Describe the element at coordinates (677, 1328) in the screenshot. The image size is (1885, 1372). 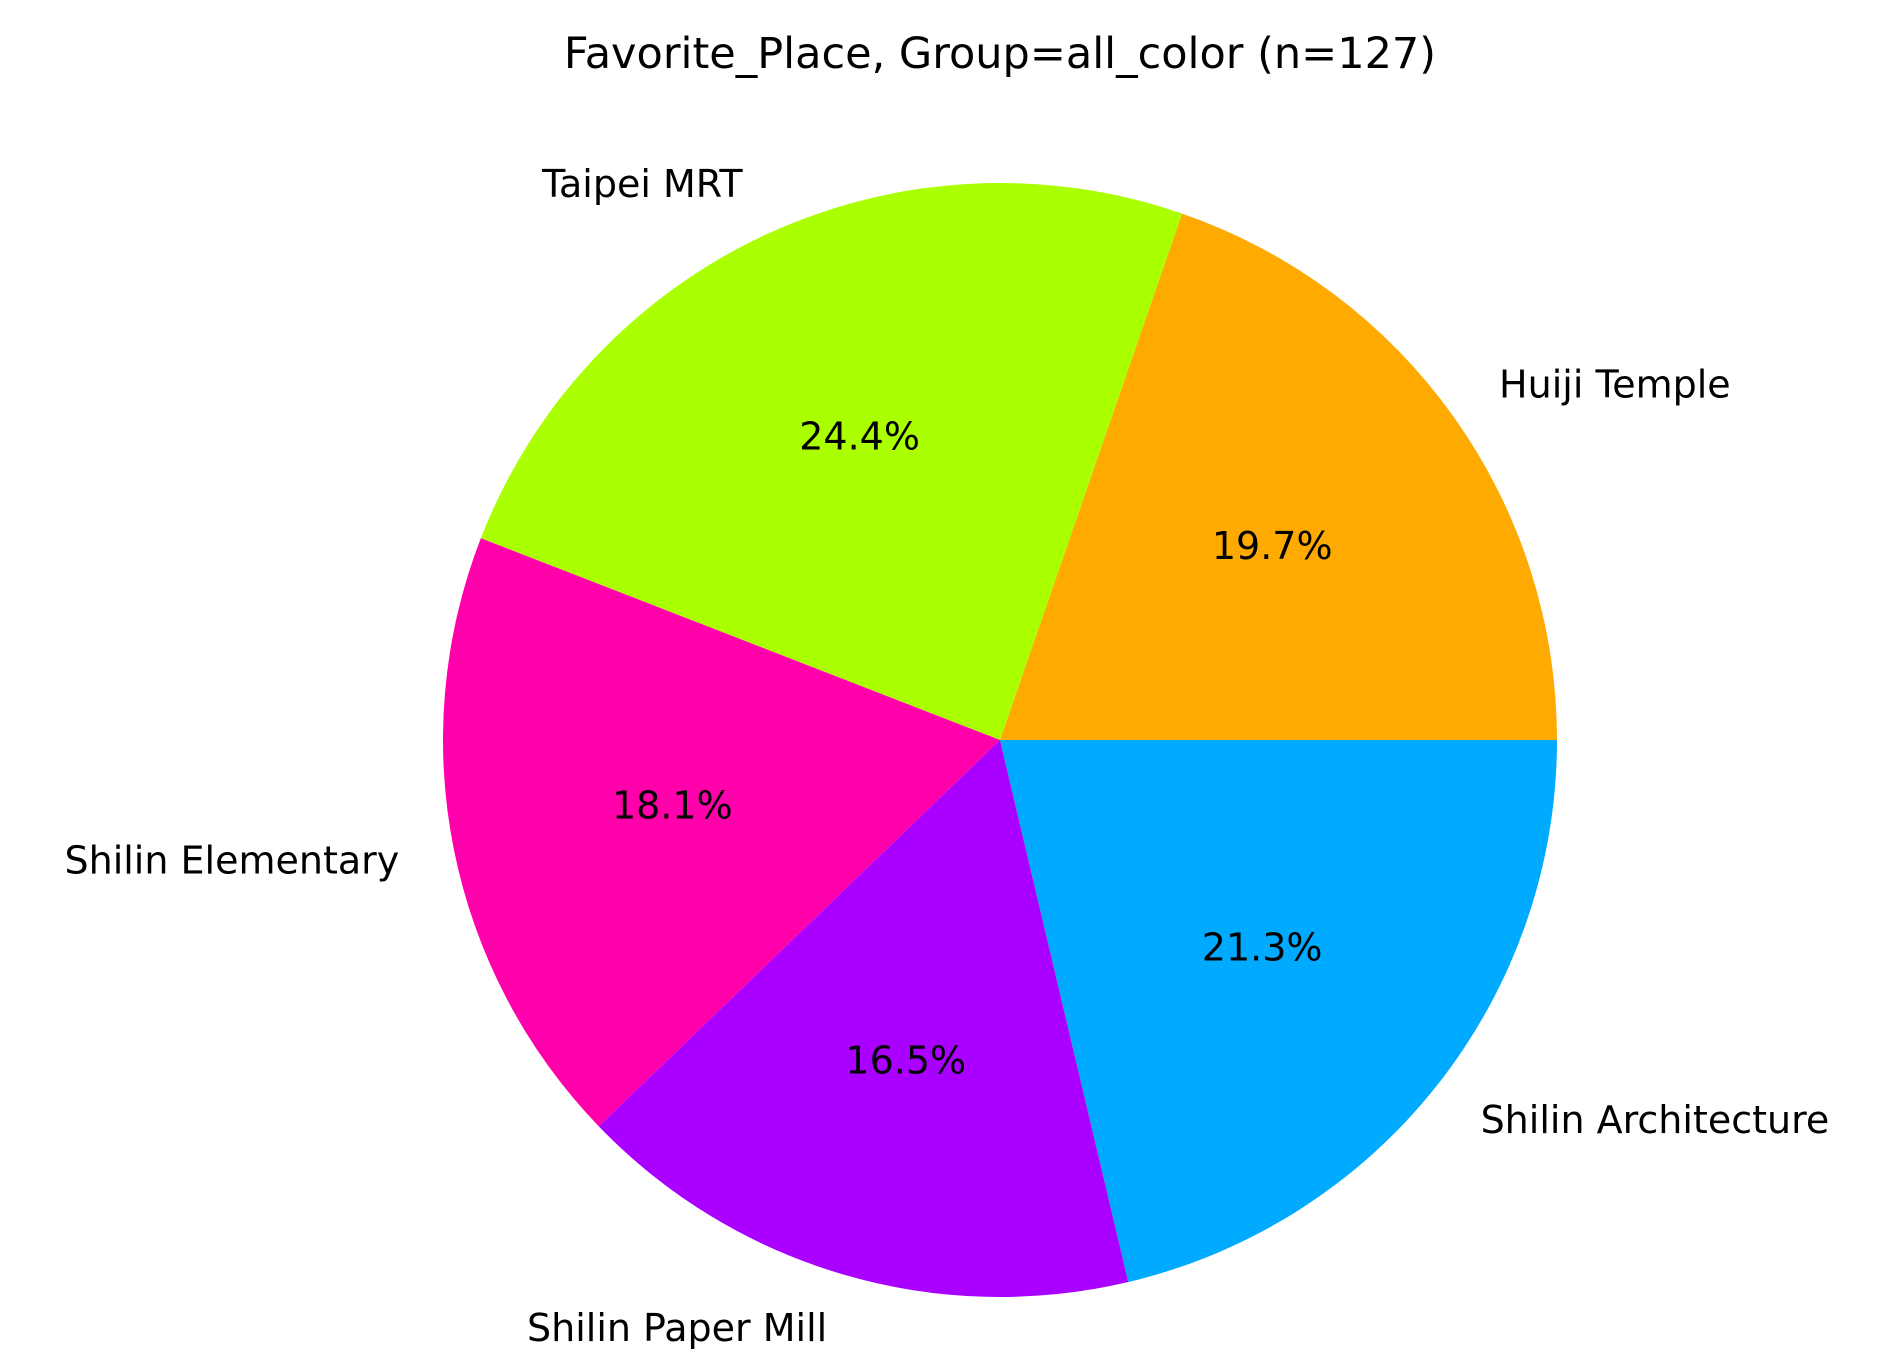
I see `slice-label-shilin-paper-mill: Shilin Paper Mill` at that location.